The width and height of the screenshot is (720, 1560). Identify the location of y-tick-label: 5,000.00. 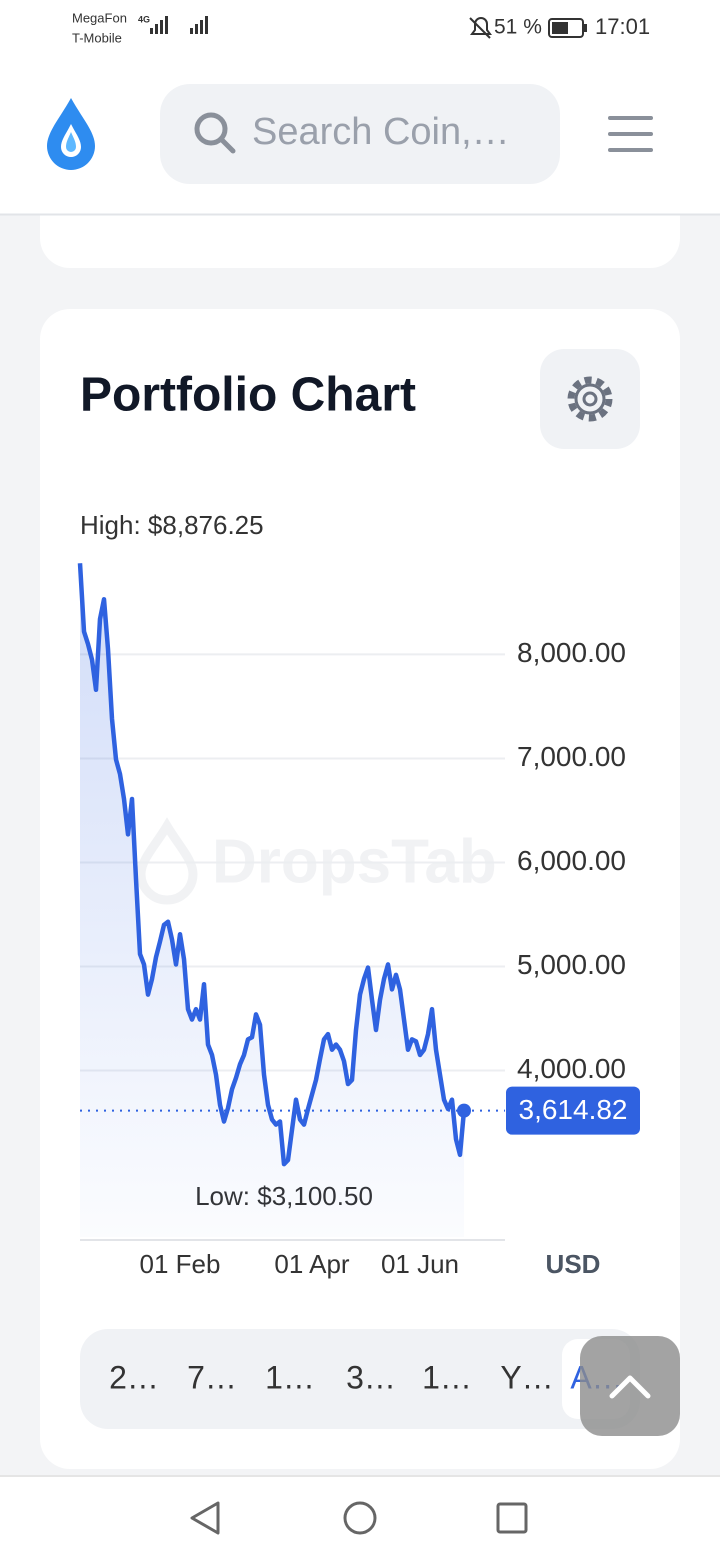
(571, 964).